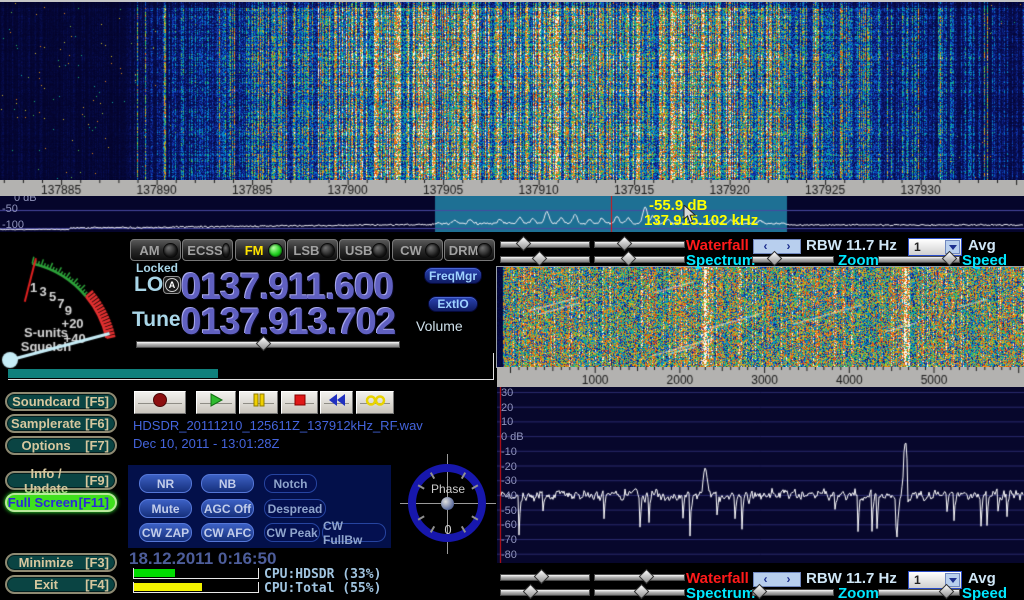 This screenshot has width=1024, height=600. Describe the element at coordinates (453, 275) in the screenshot. I see `freqmgr-button: FreqMgr` at that location.